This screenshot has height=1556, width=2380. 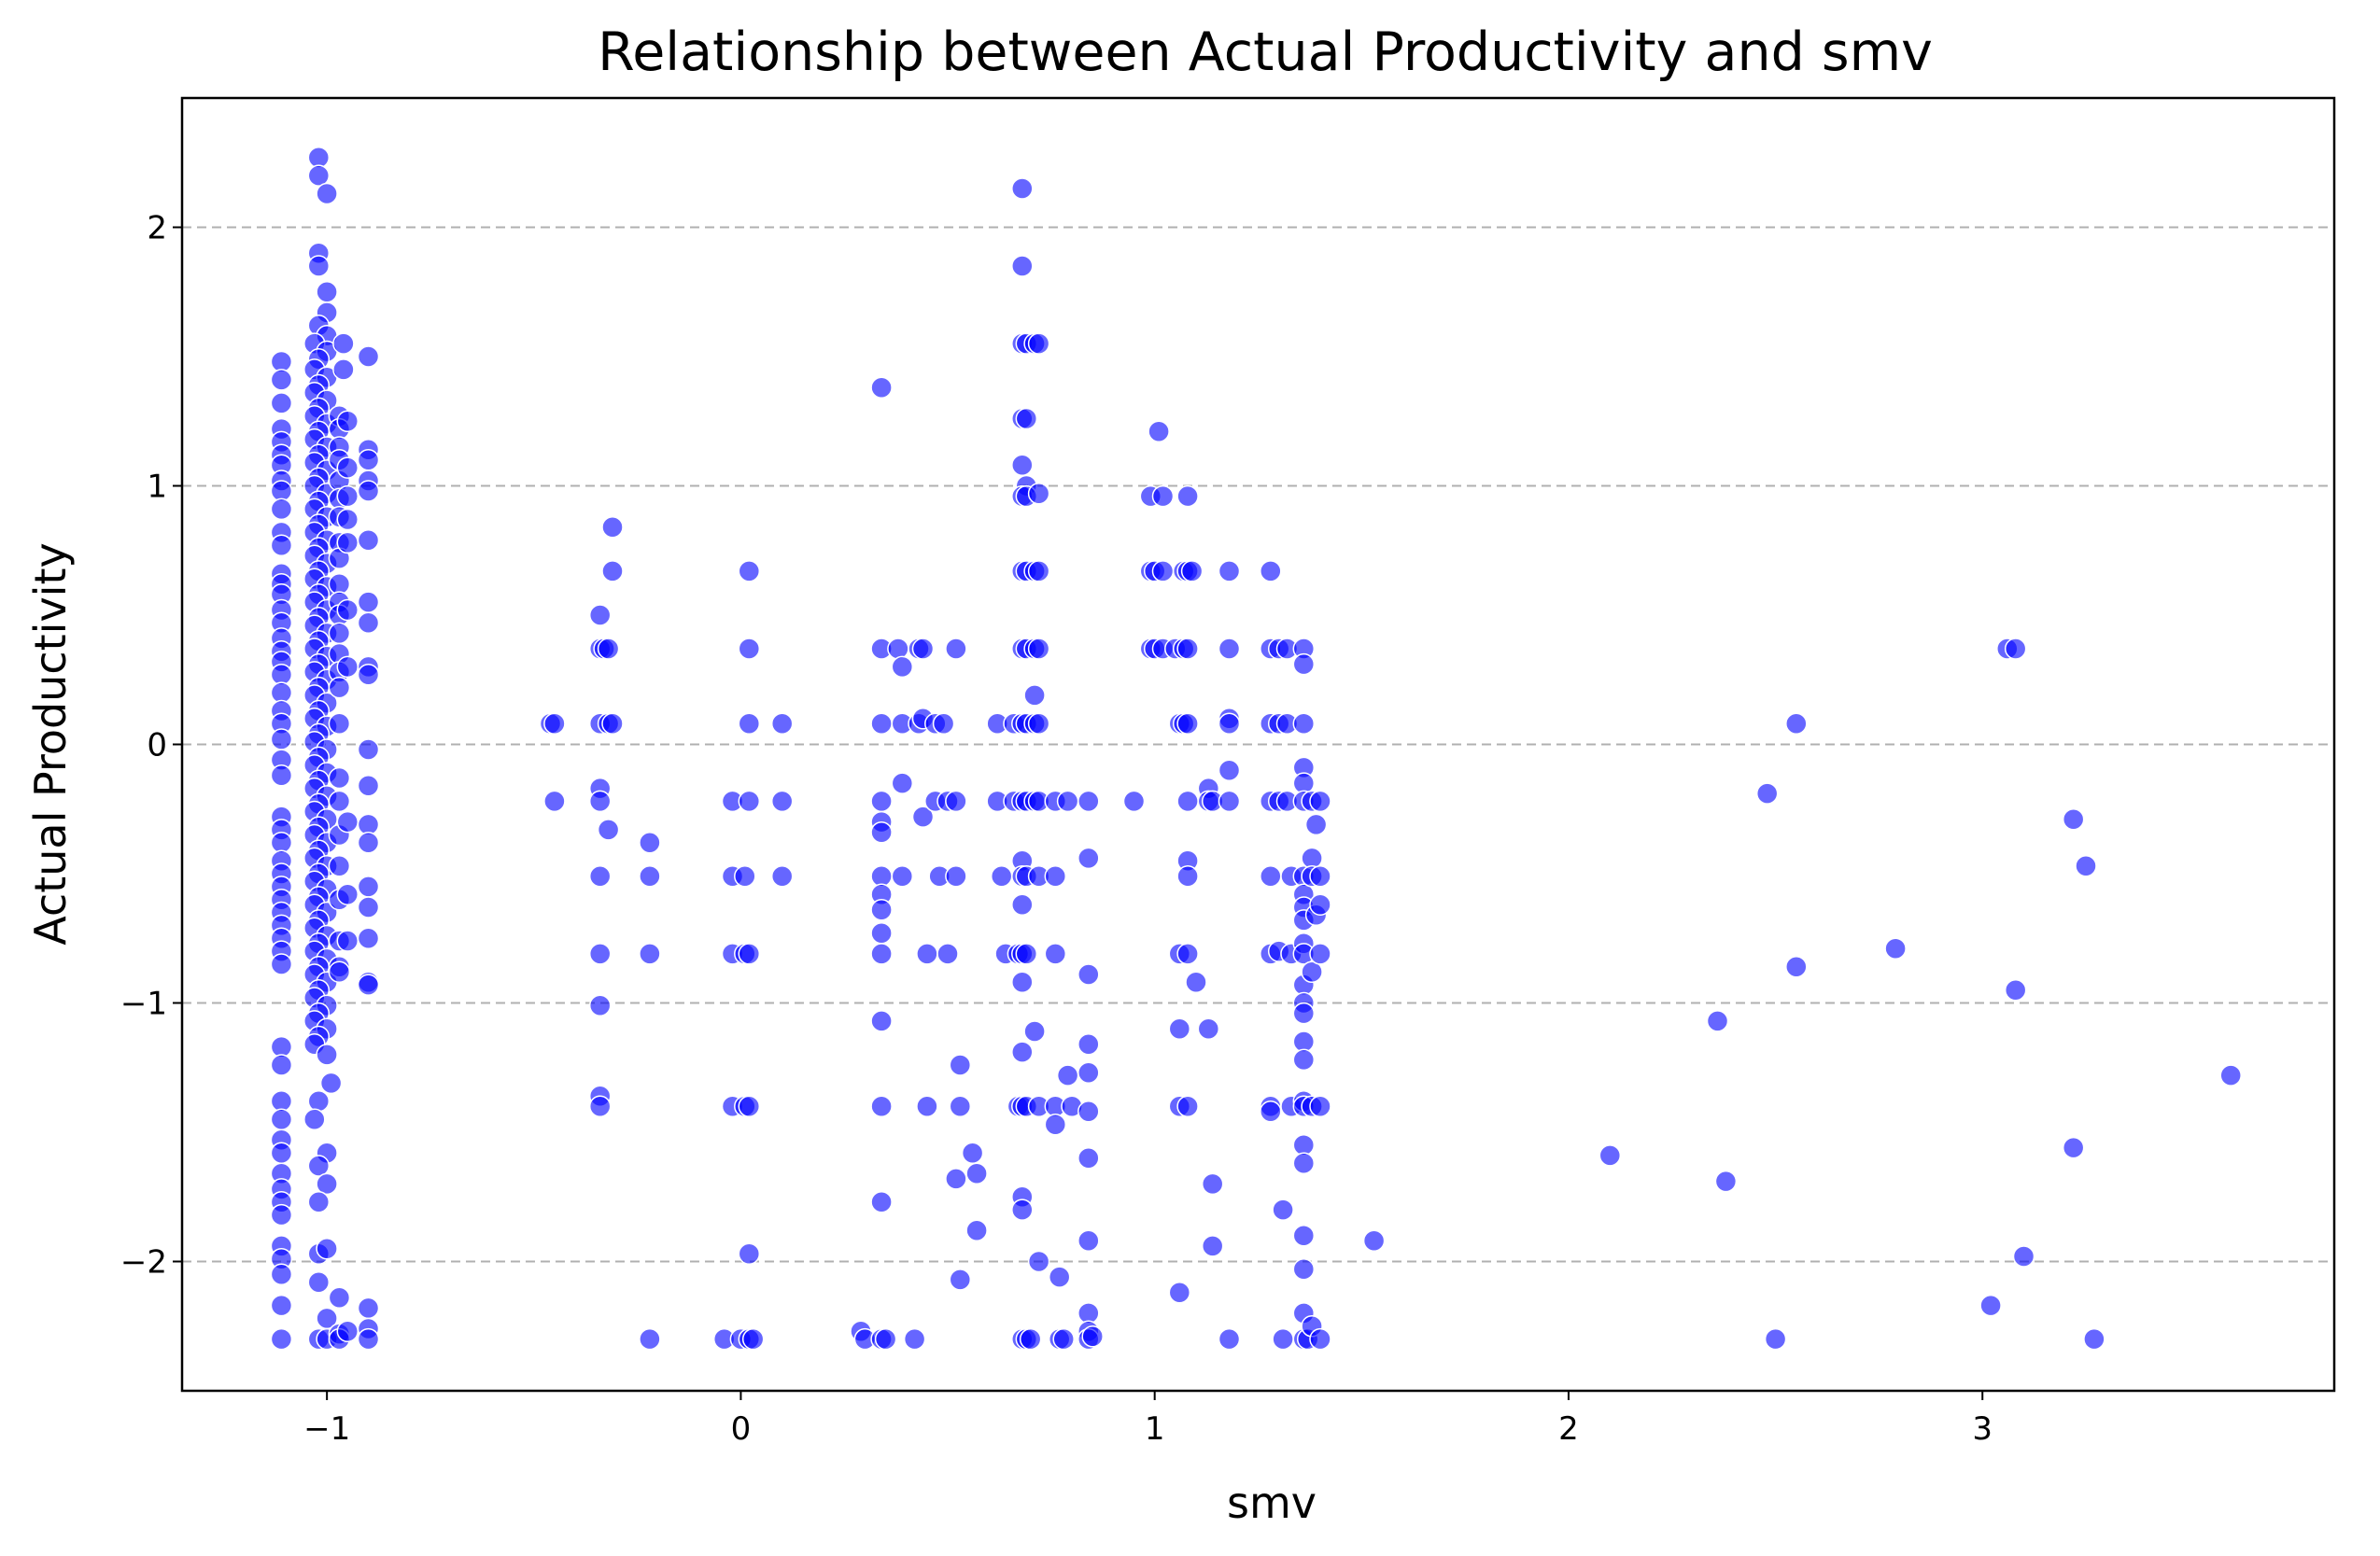 I want to click on y-tick-label: 2, so click(x=157, y=228).